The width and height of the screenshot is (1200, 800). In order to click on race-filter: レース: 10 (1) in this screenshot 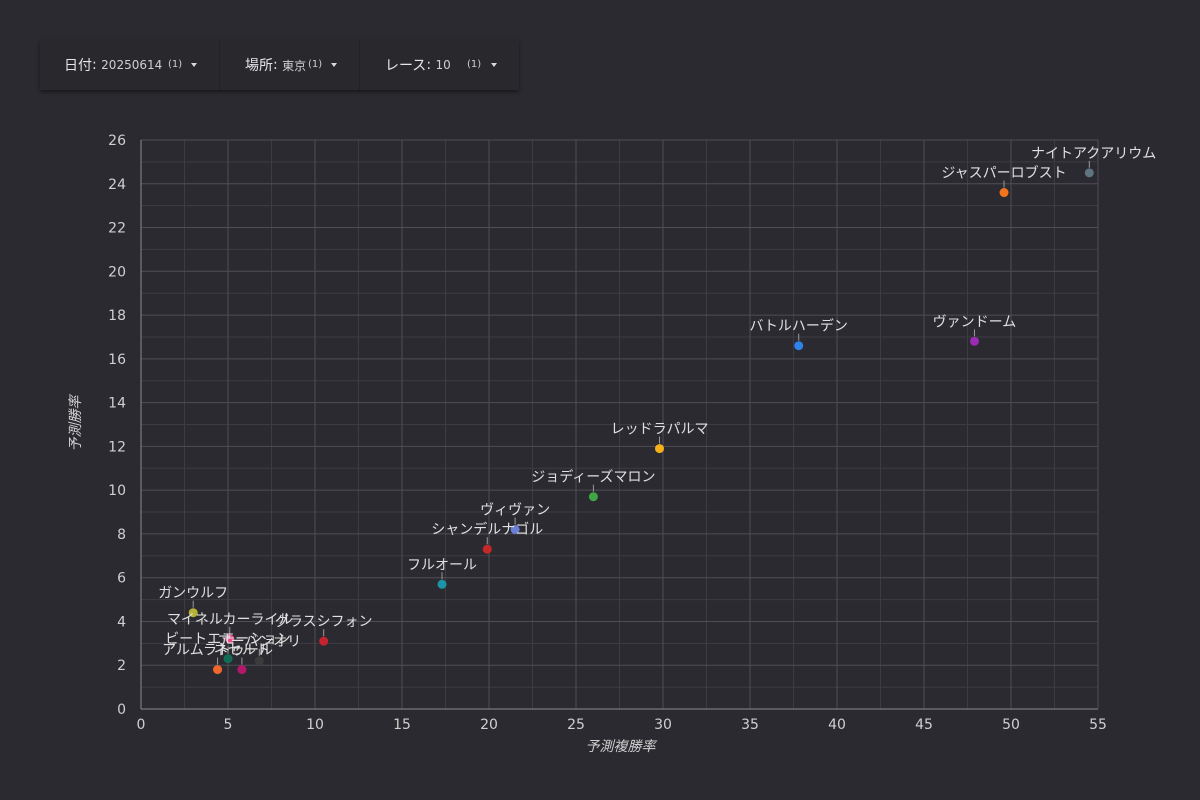, I will do `click(439, 65)`.